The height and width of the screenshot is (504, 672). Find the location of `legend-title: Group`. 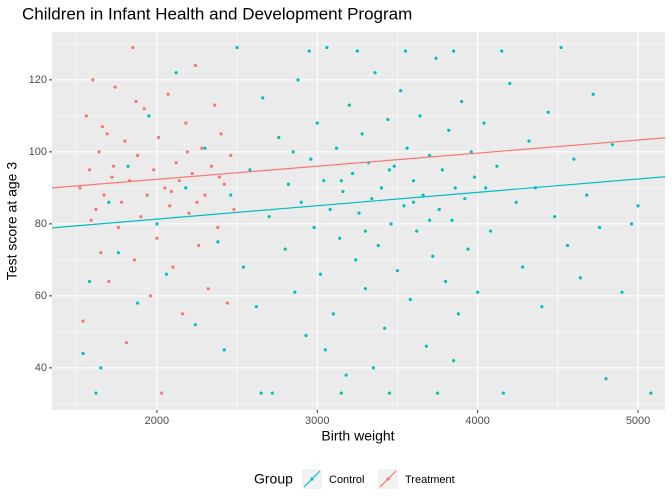

legend-title: Group is located at coordinates (273, 479).